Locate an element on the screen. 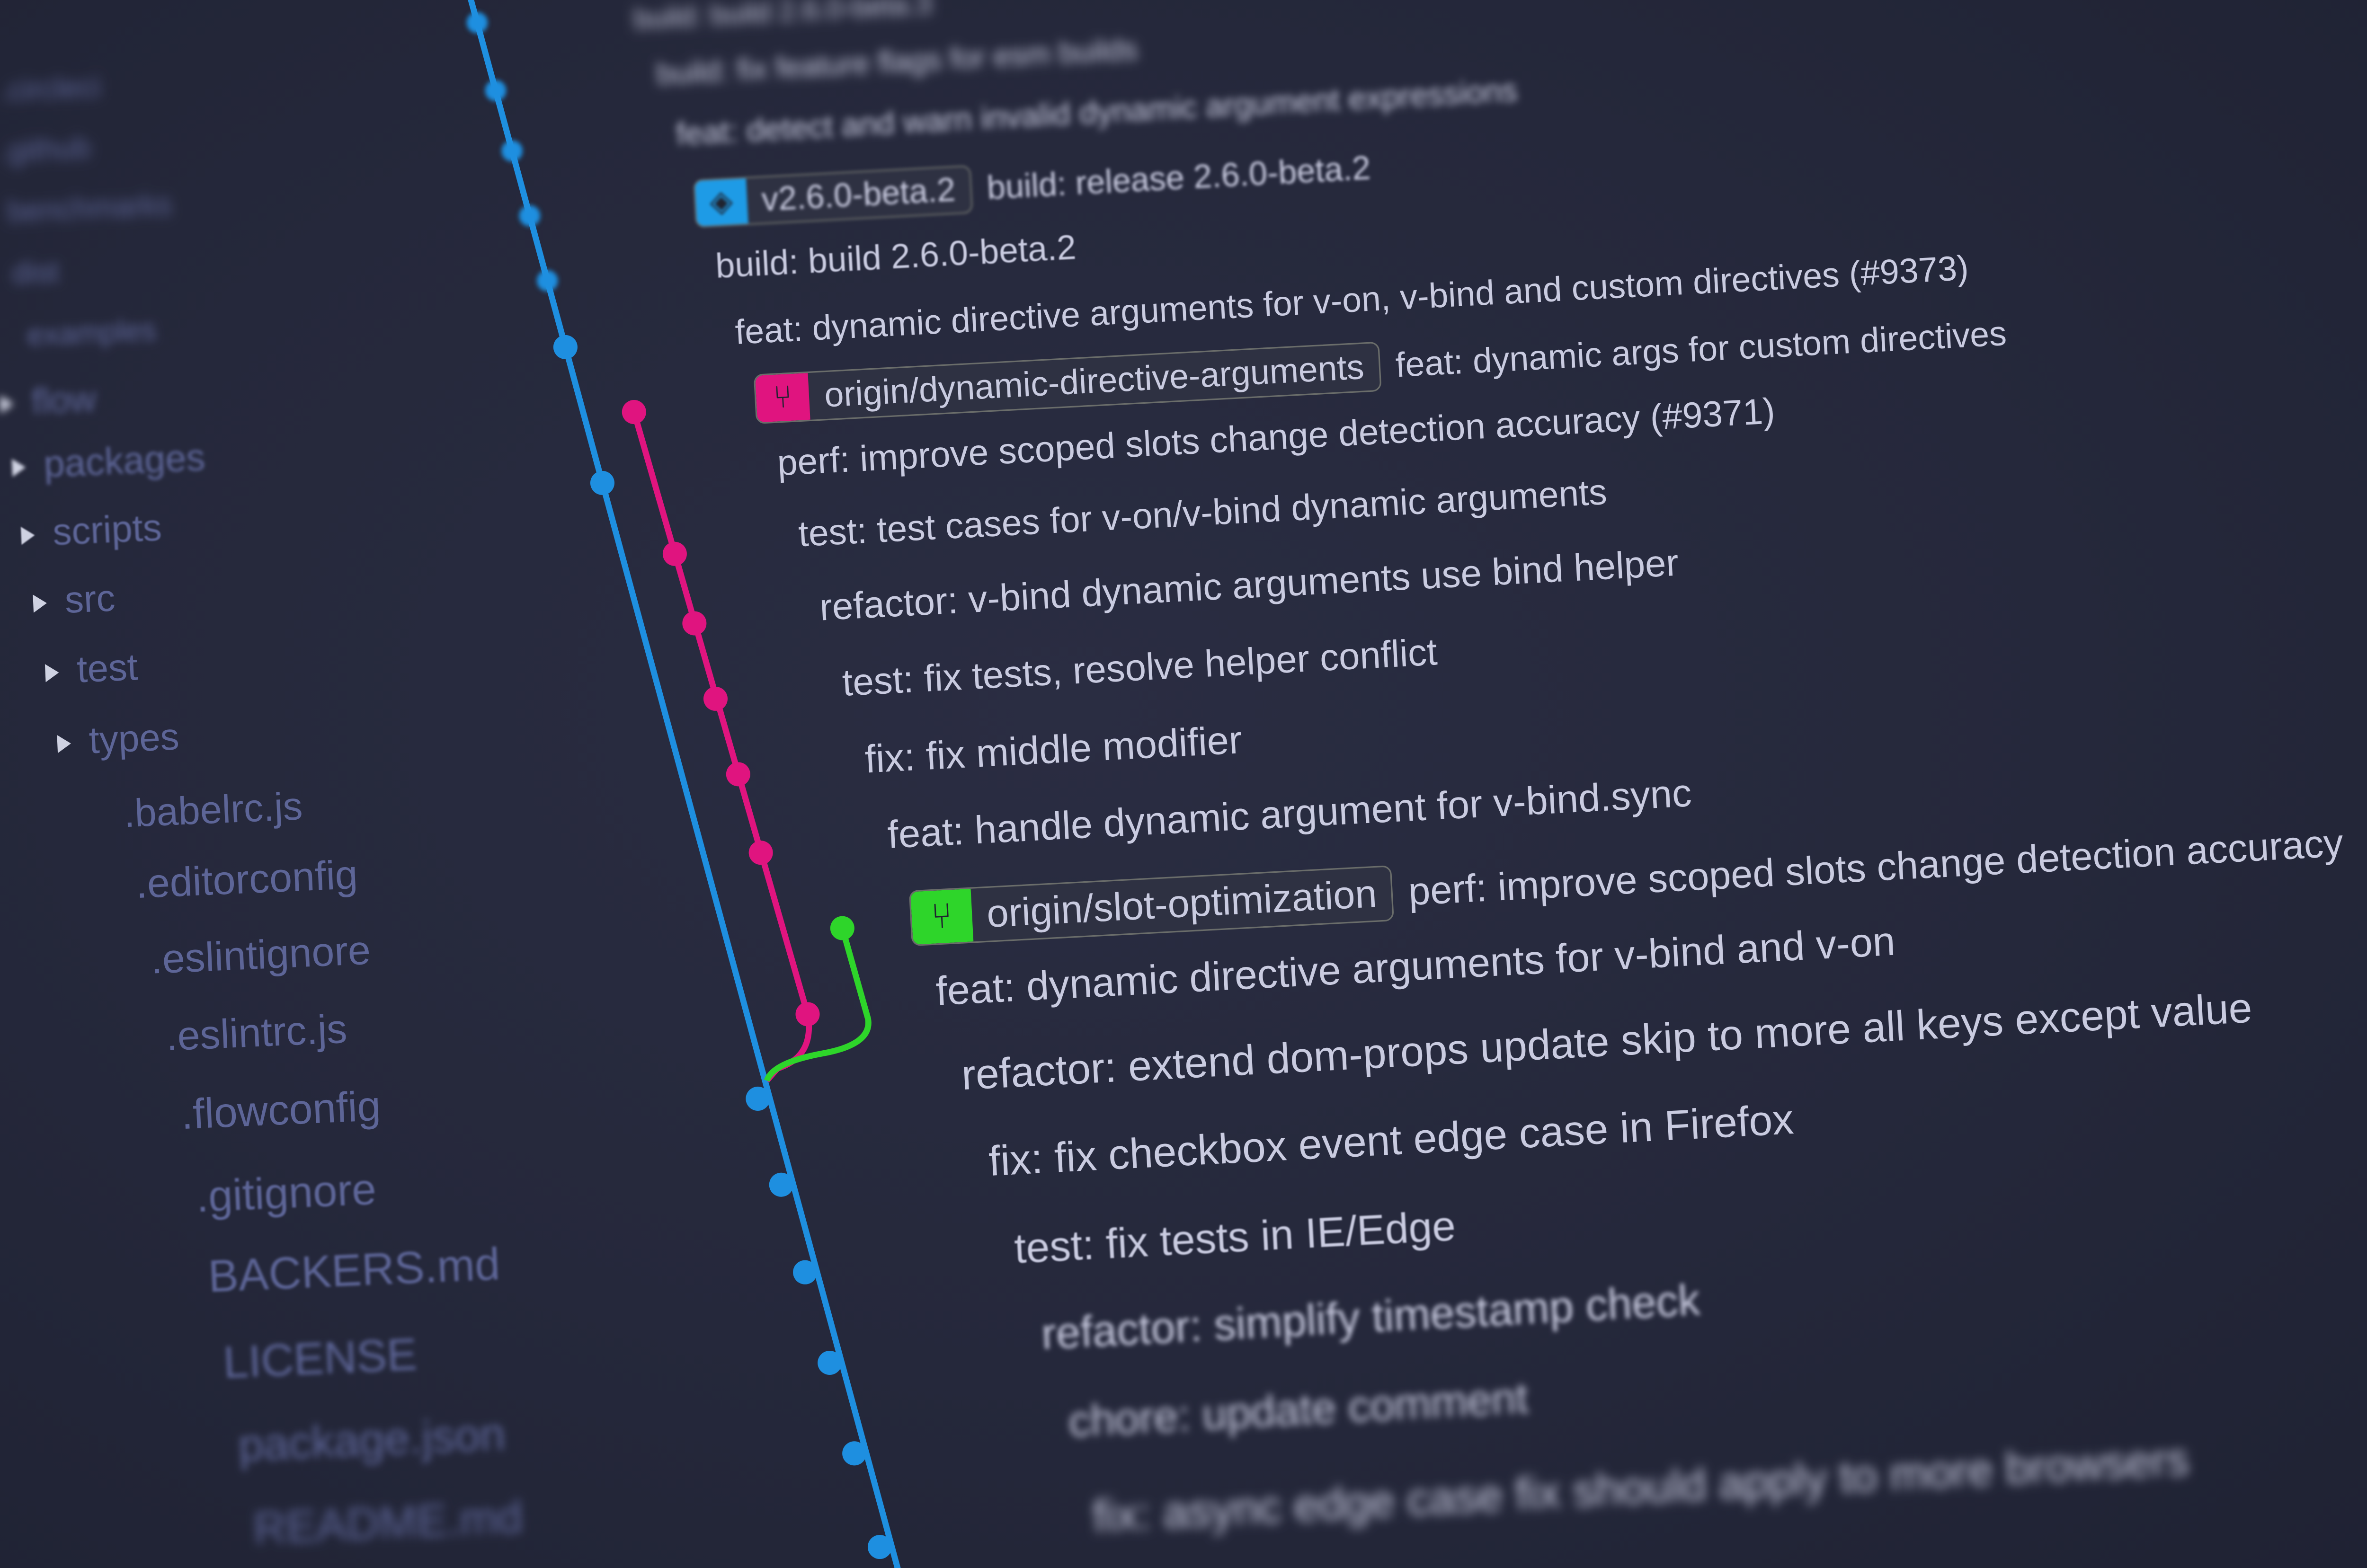 This screenshot has width=2367, height=1568. slot-branch-line is located at coordinates (818, 1004).